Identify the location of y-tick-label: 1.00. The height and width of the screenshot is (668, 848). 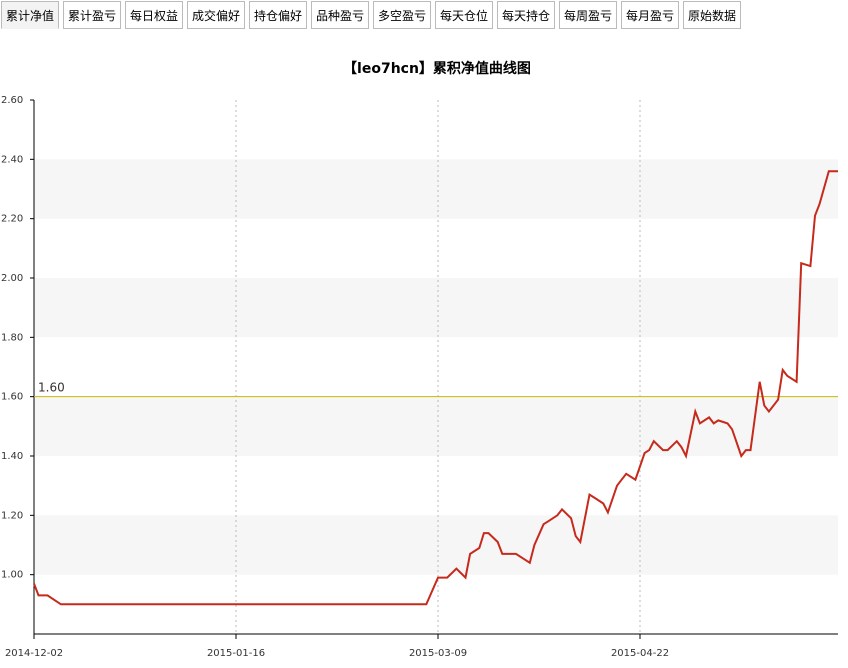
(12, 575).